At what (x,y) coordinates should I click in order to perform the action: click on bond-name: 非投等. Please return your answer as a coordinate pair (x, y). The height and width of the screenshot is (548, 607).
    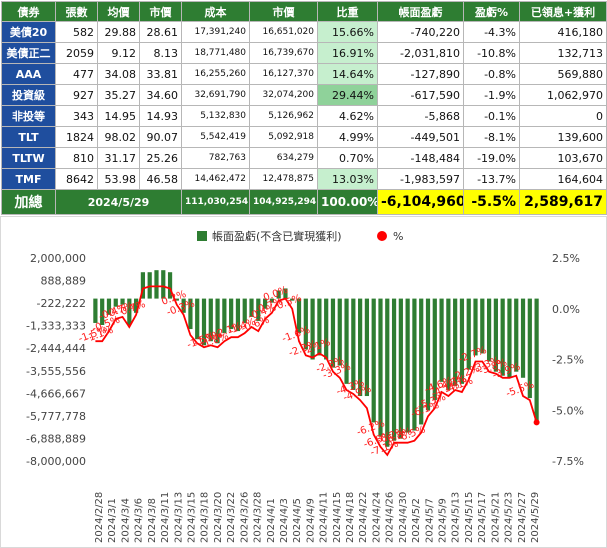
    Looking at the image, I should click on (28, 116).